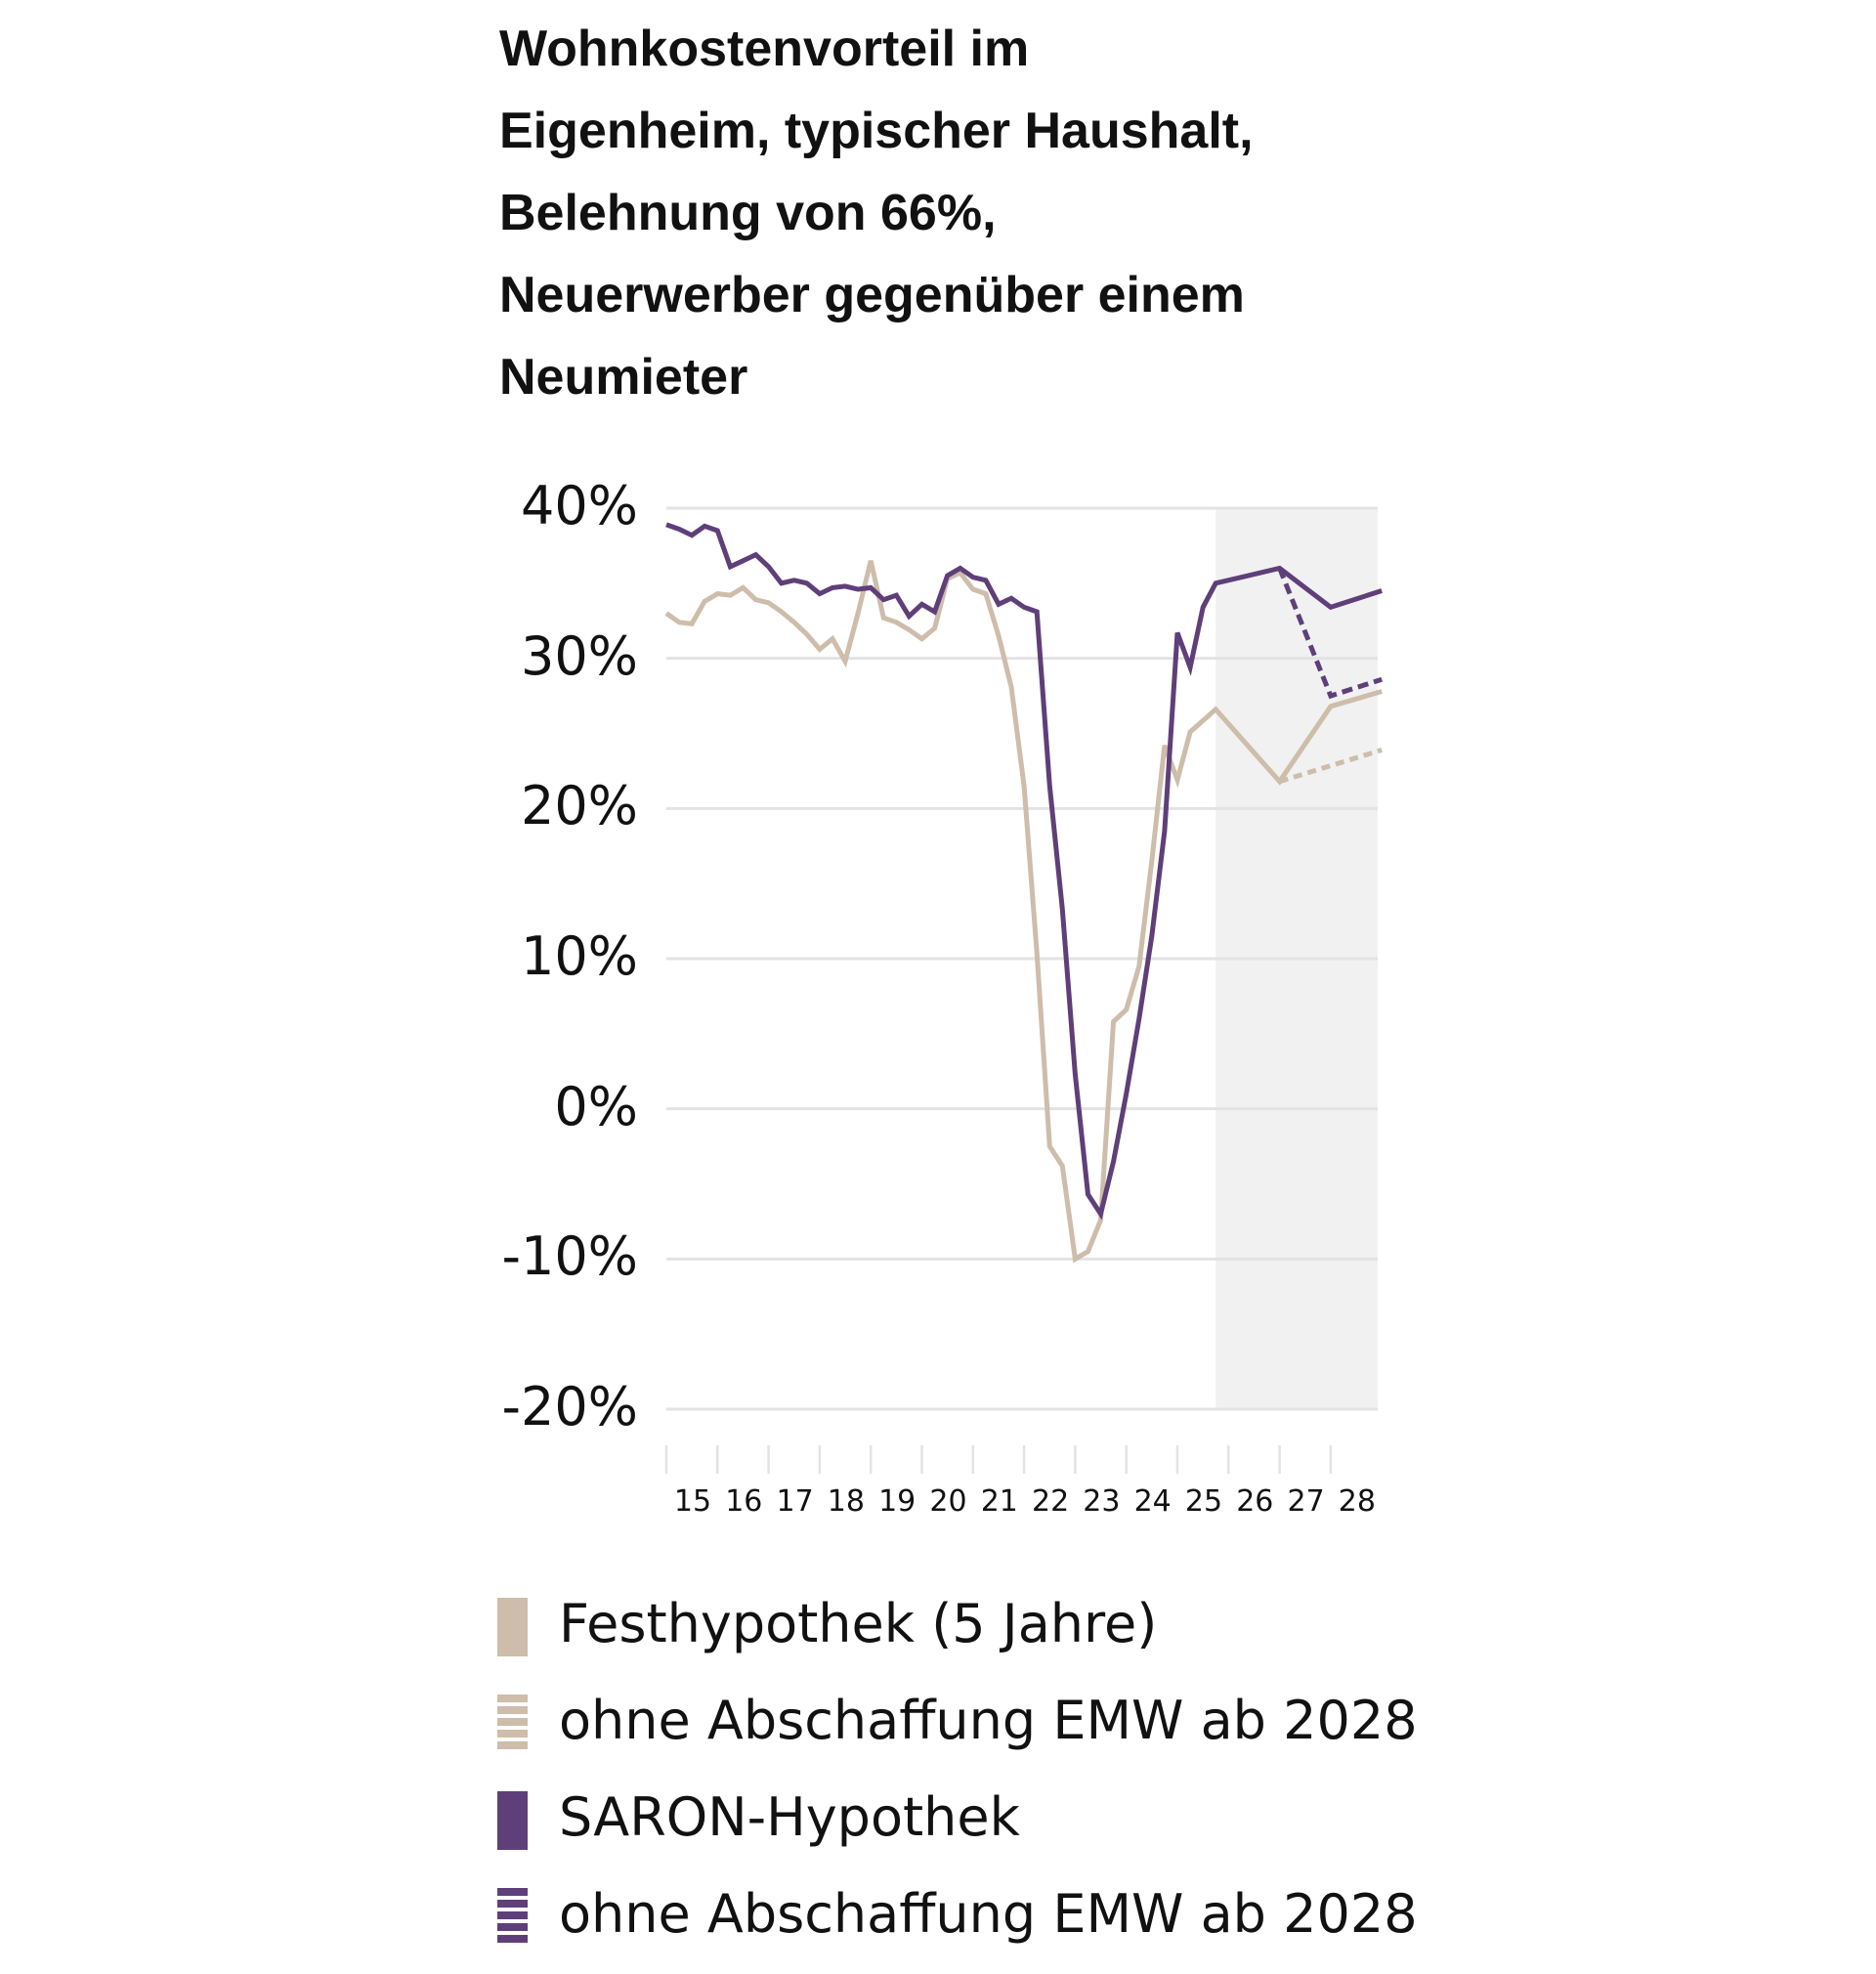  What do you see at coordinates (692, 1501) in the screenshot?
I see `x-tick-label: 15` at bounding box center [692, 1501].